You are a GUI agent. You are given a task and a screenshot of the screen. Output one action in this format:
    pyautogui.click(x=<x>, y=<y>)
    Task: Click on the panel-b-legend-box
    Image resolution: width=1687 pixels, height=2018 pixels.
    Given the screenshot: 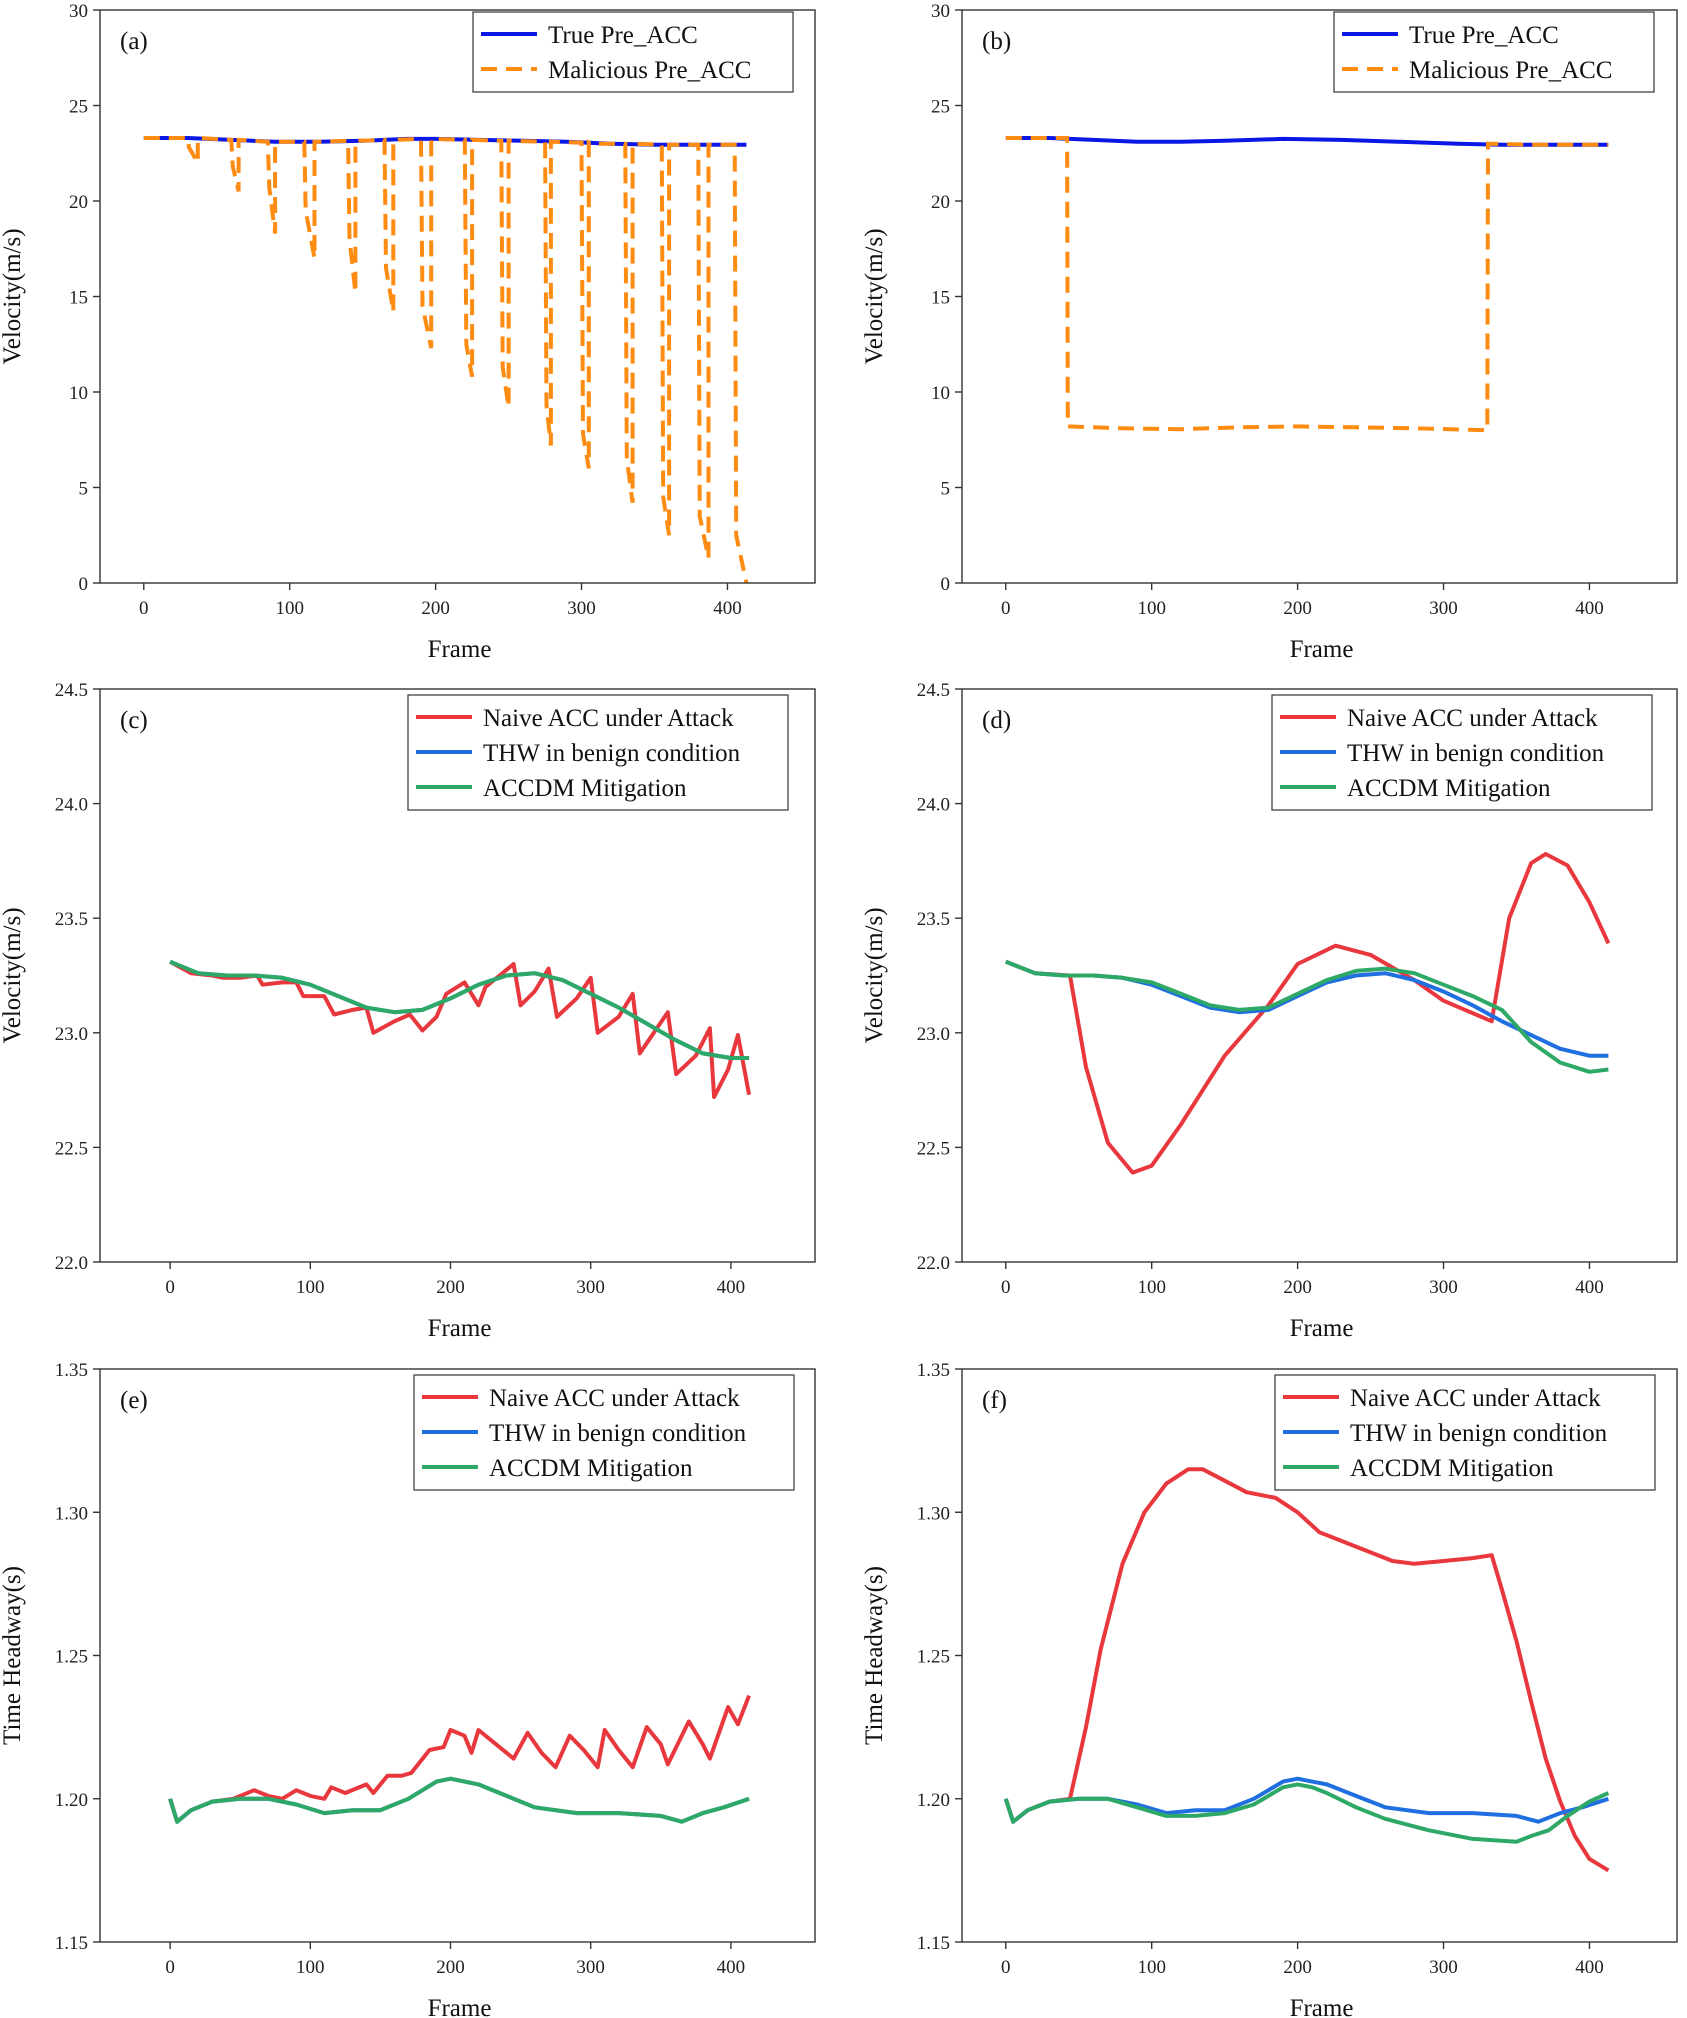 What is the action you would take?
    pyautogui.click(x=1494, y=52)
    